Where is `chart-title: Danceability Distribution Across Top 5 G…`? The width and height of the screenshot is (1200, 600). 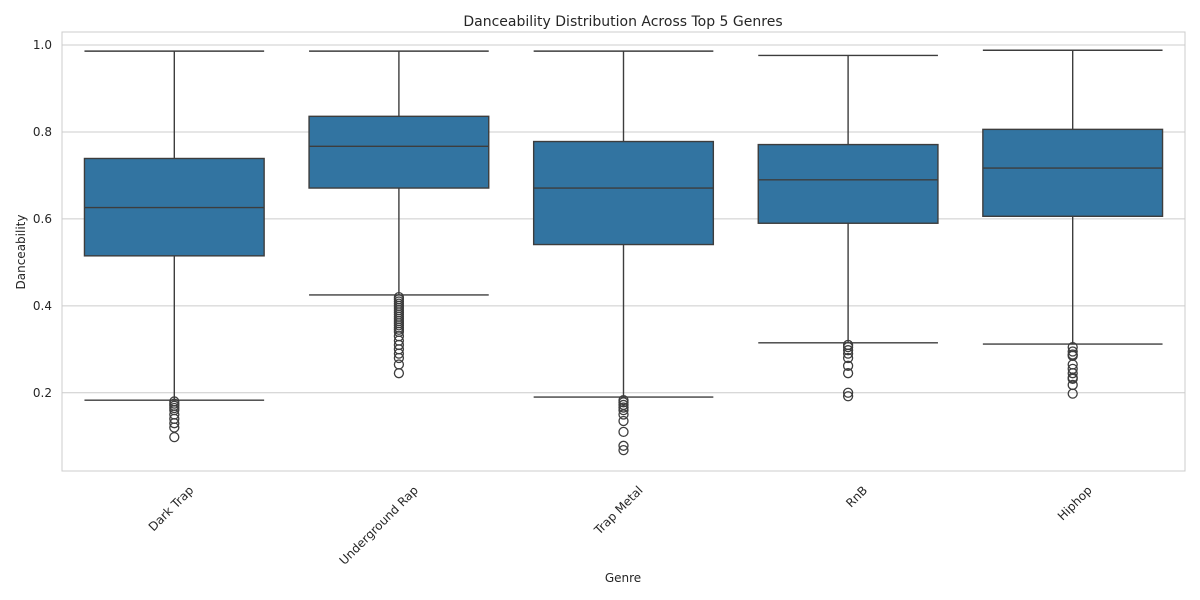 chart-title: Danceability Distribution Across Top 5 G… is located at coordinates (622, 22).